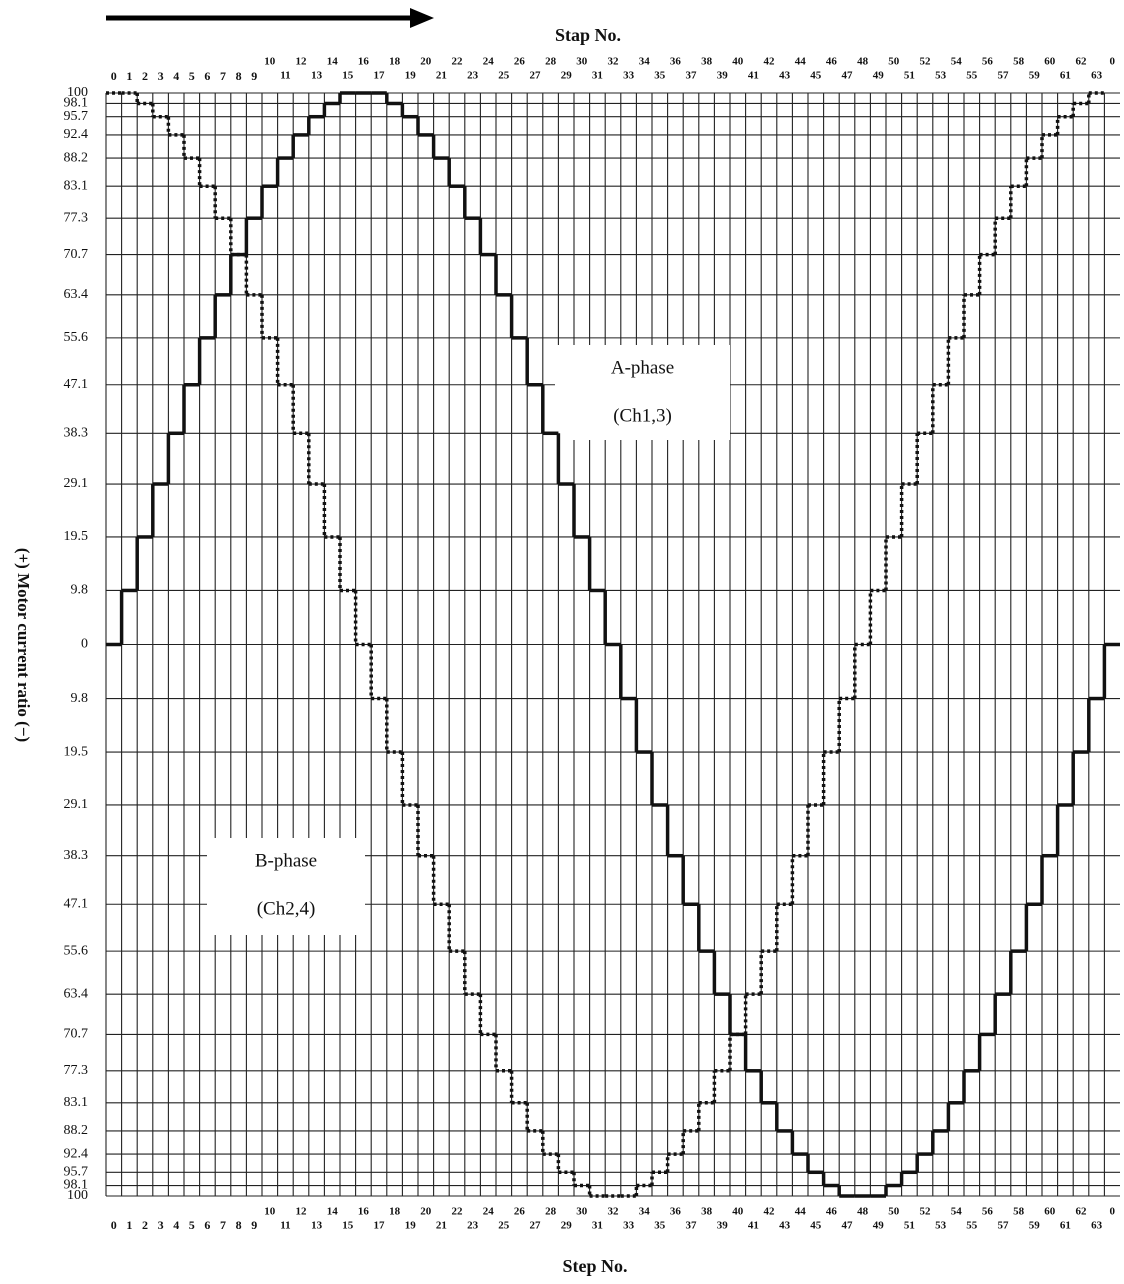 The width and height of the screenshot is (1124, 1284). I want to click on x-tick-label-bottom: 35, so click(660, 1226).